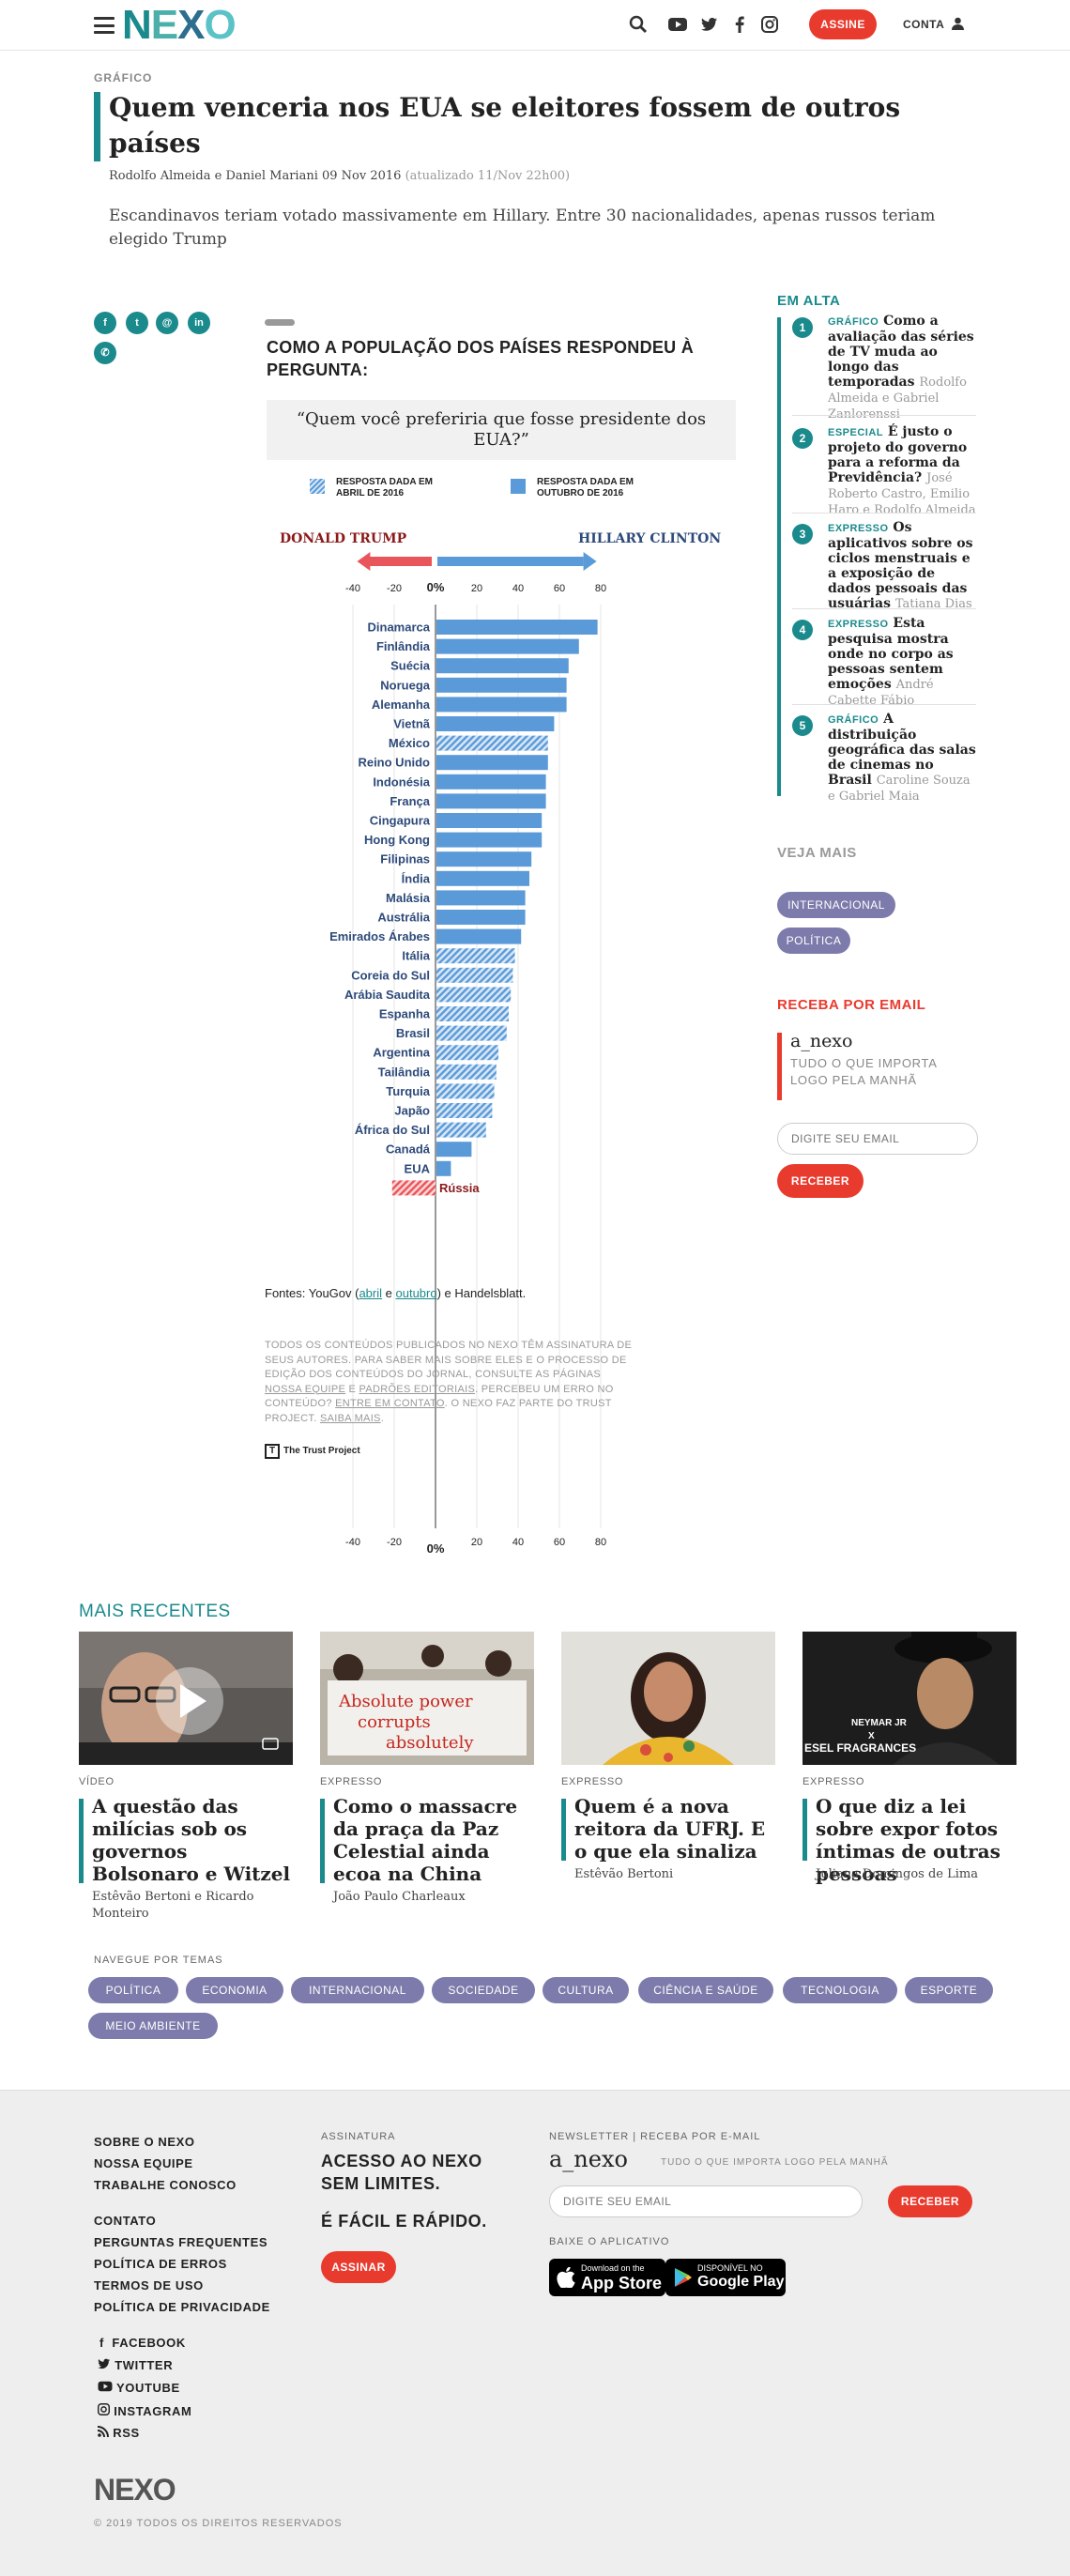 The image size is (1070, 2576). I want to click on tema-meio-ambiente: MEIO AMBIENTE, so click(153, 2026).